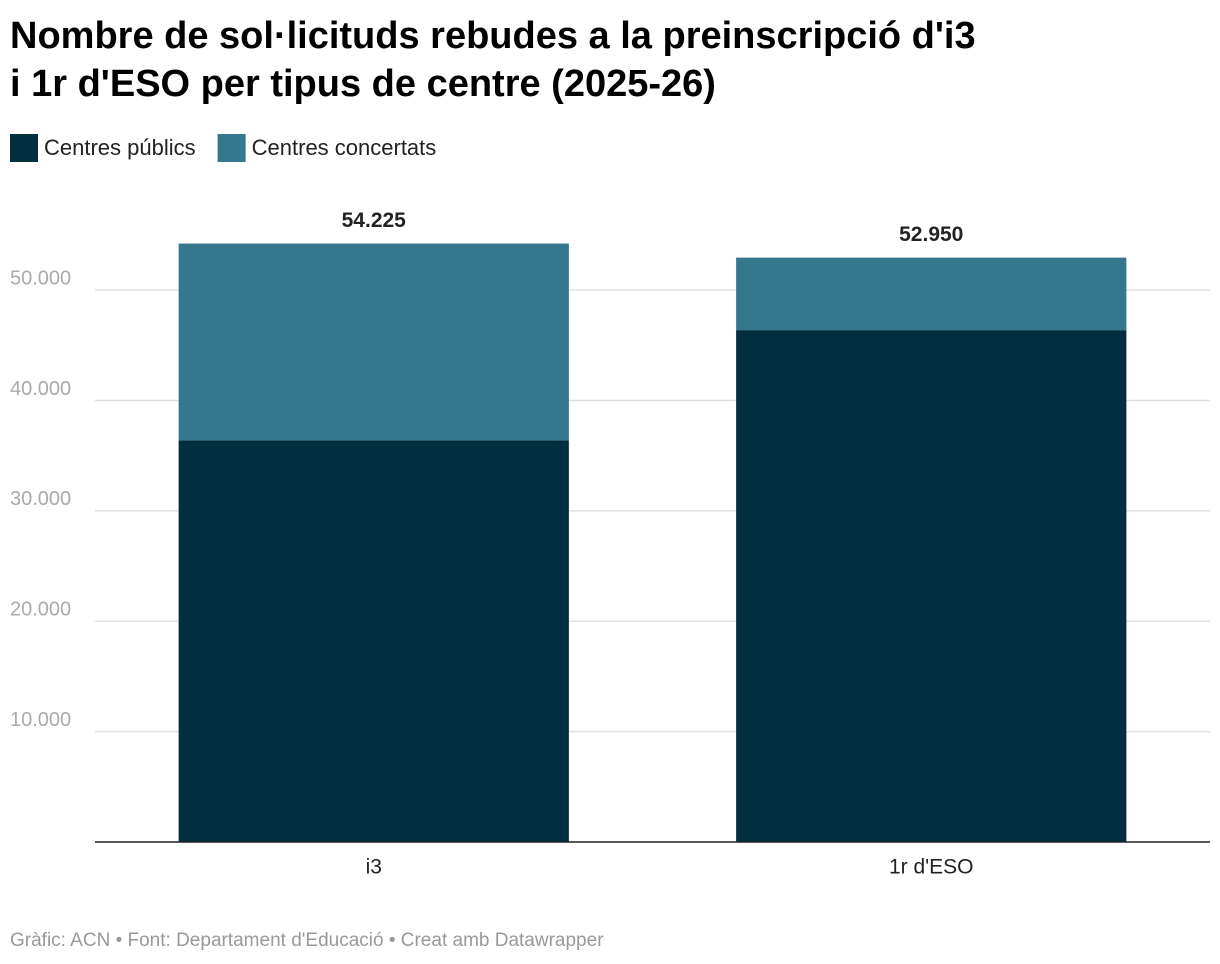  Describe the element at coordinates (931, 867) in the screenshot. I see `x-tick-label: 1r d'ESO` at that location.